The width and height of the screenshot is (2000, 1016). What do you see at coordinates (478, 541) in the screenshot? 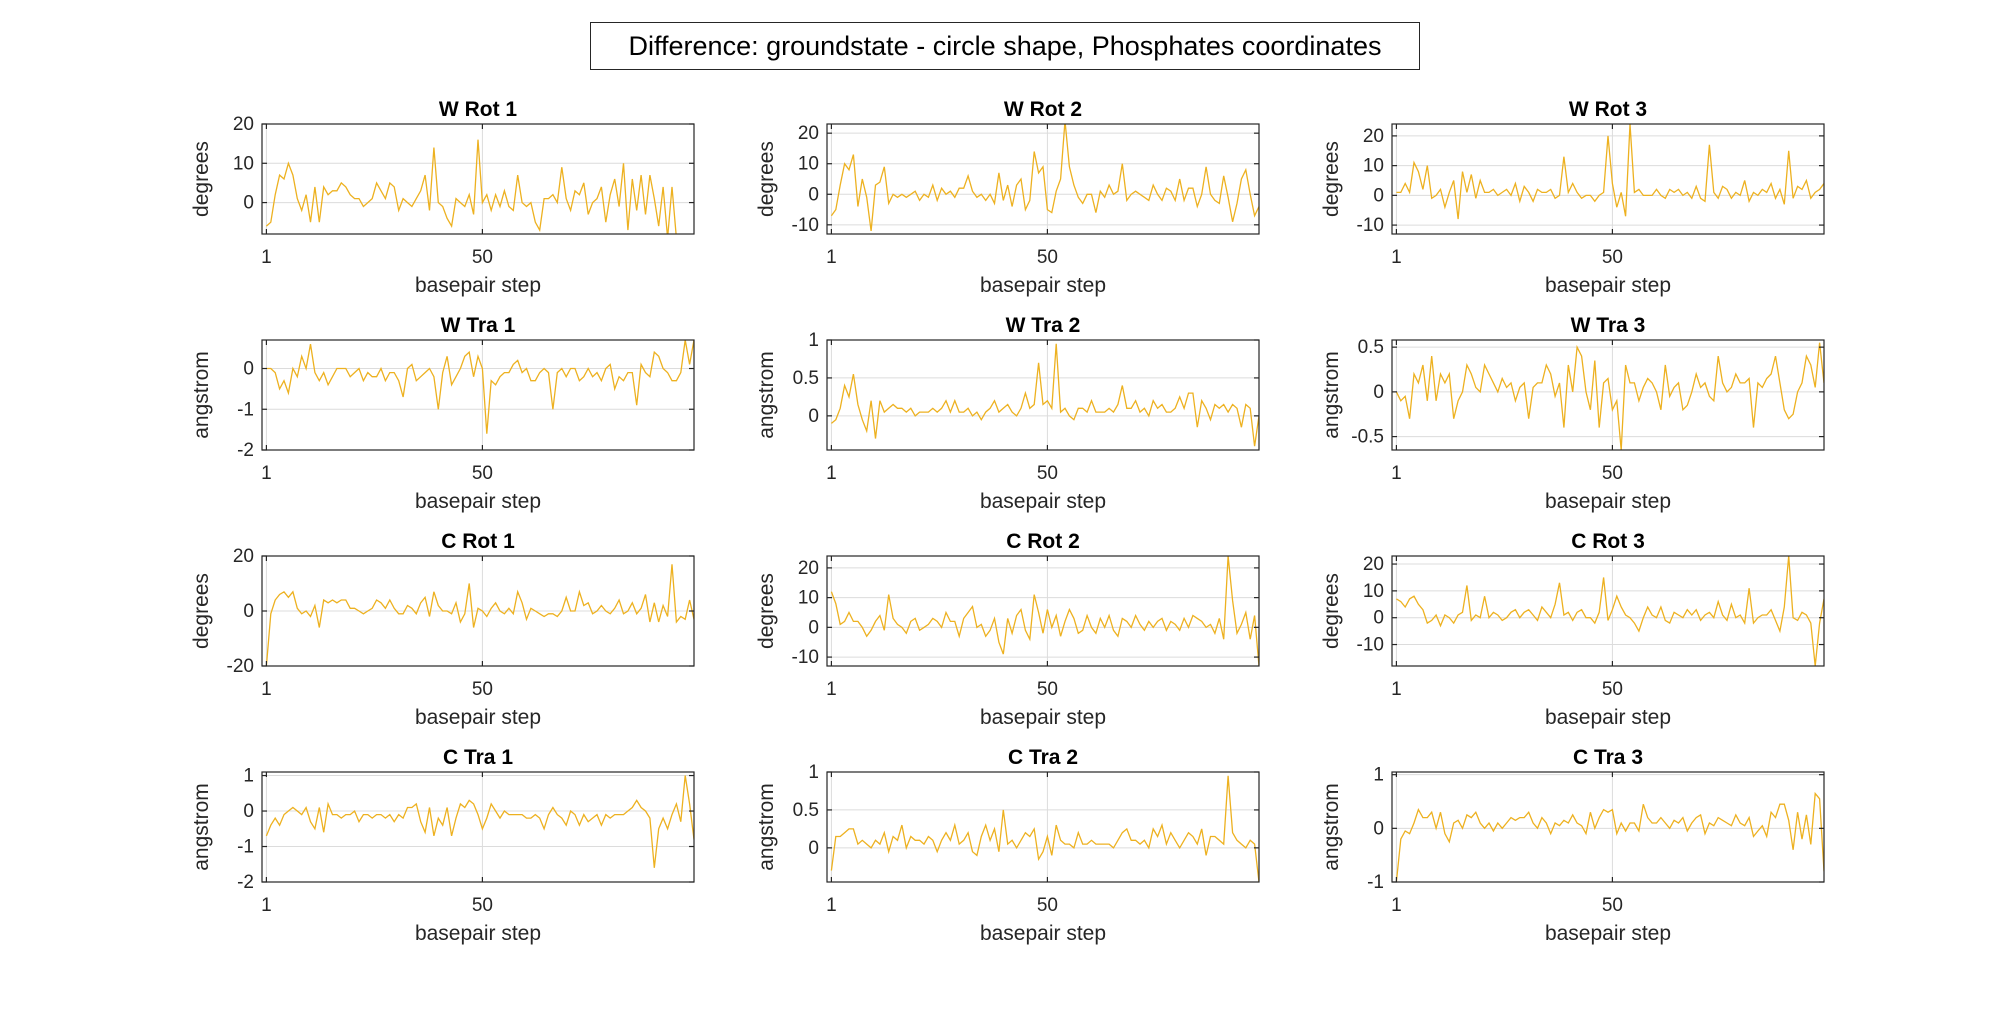
I see `subplot-title: C Rot 1` at bounding box center [478, 541].